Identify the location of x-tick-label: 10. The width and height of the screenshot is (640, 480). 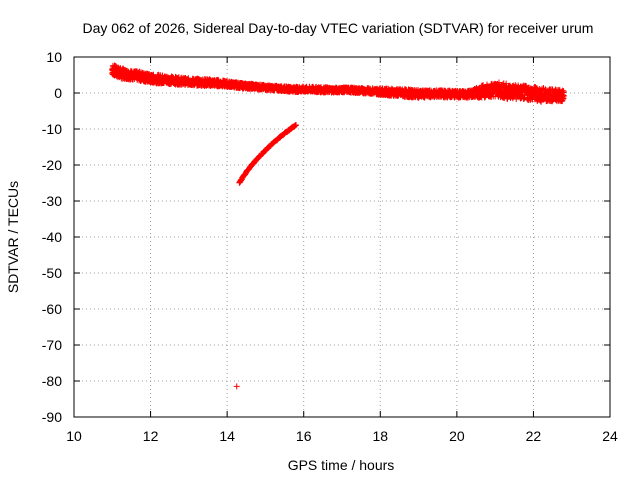
(74, 436).